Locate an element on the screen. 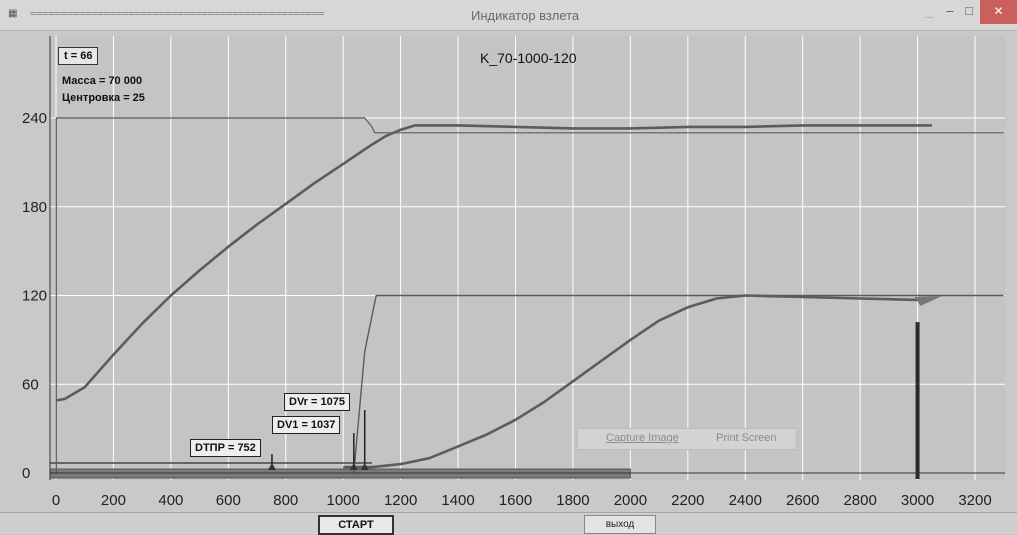 The height and width of the screenshot is (535, 1017). x-tick-label: 3200 is located at coordinates (974, 500).